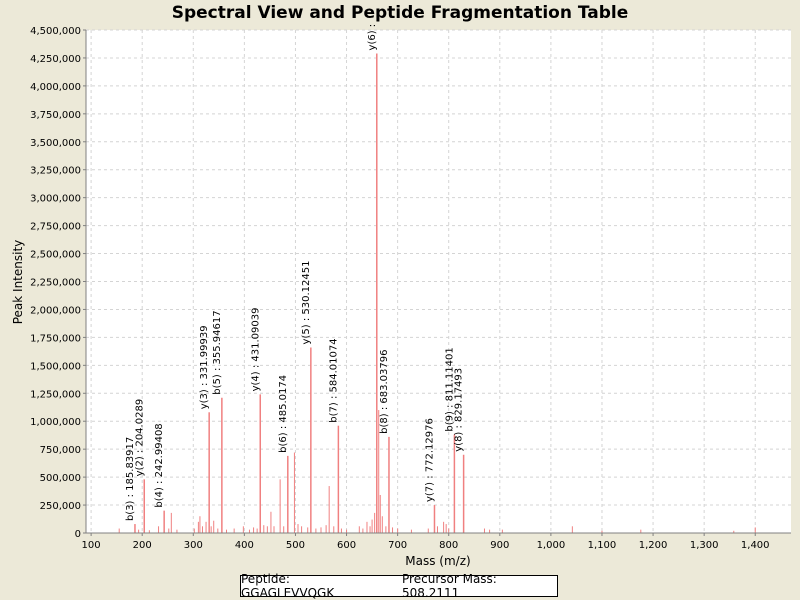 The image size is (800, 600). Describe the element at coordinates (283, 414) in the screenshot. I see `peak-label: b(6) : 485.0174` at that location.